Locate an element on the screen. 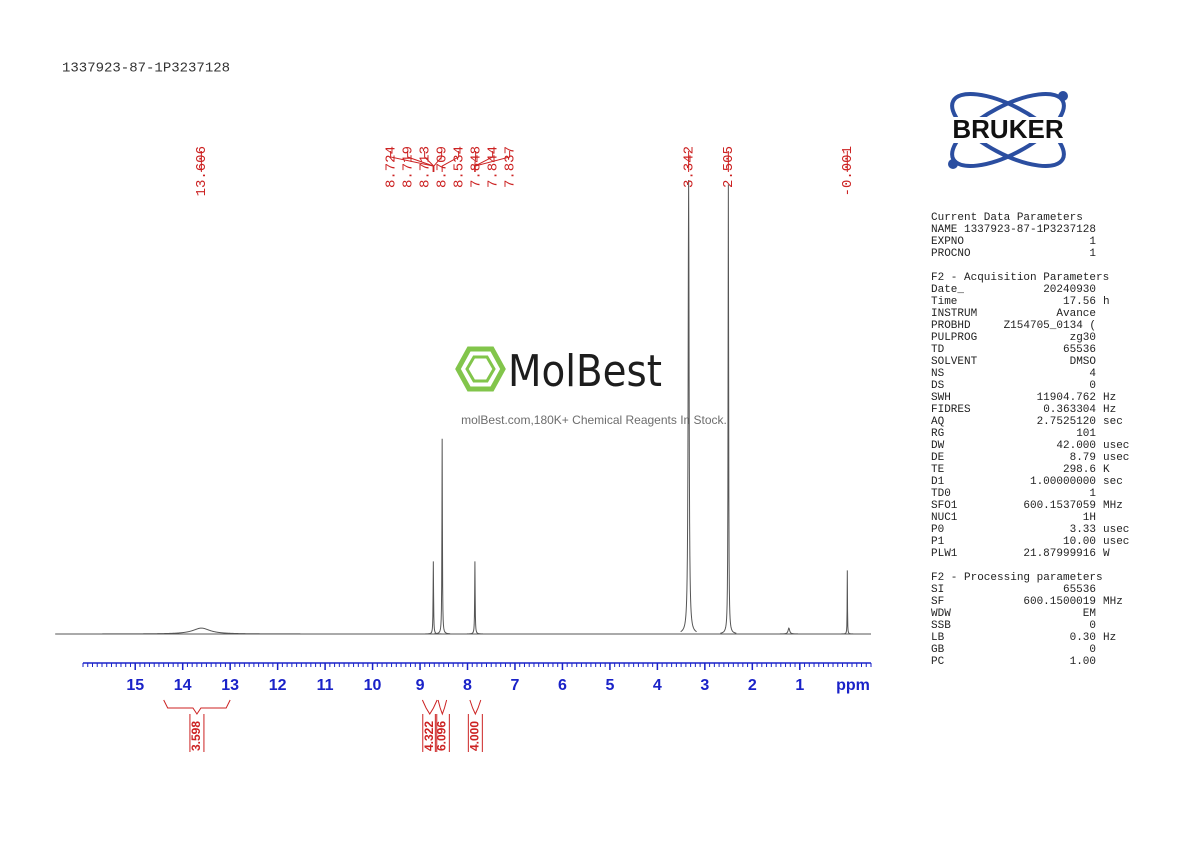 This screenshot has width=1190, height=842. param-section-title: Current Data Parameters is located at coordinates (1007, 218).